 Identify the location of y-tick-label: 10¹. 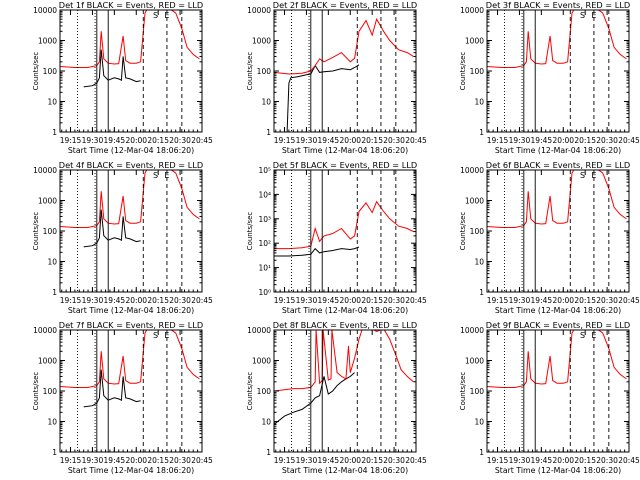
(264, 268).